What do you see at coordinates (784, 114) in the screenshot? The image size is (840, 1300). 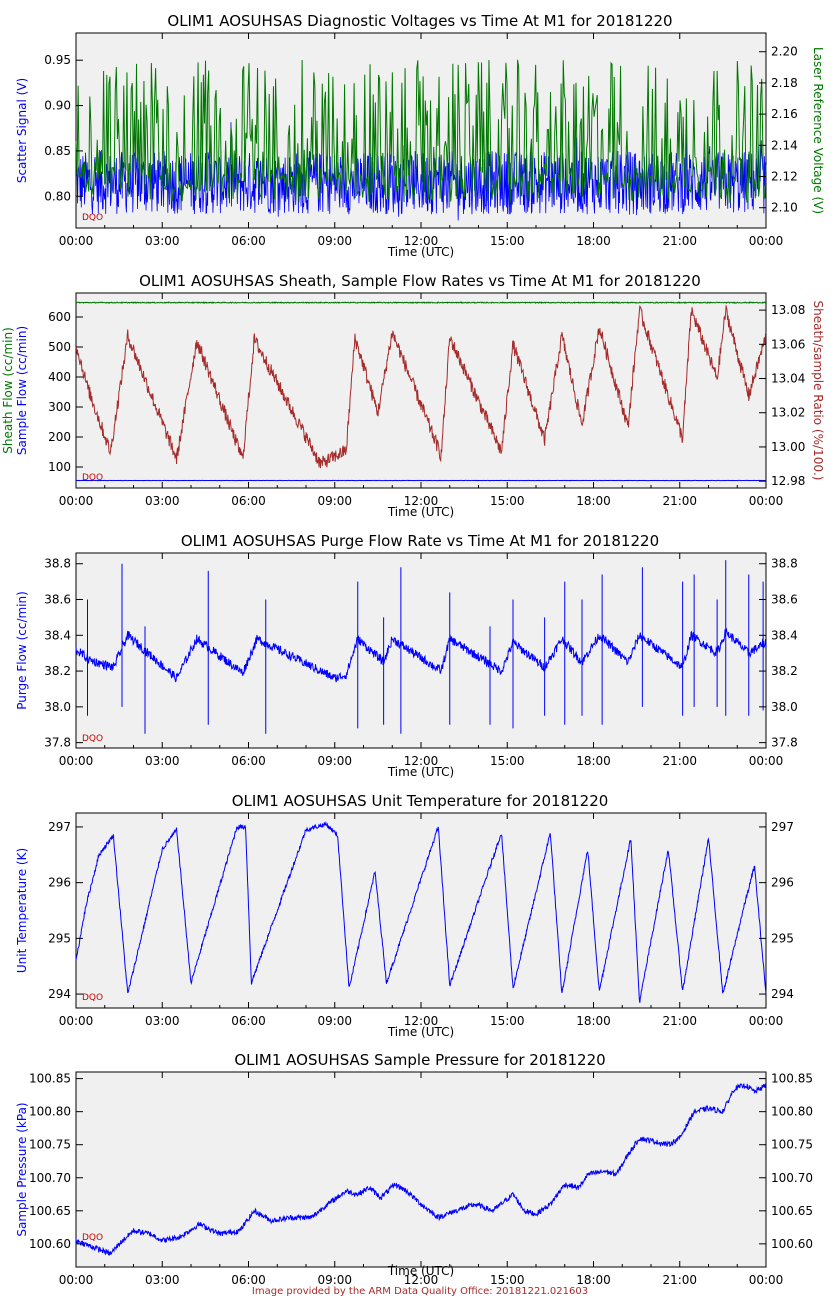 I see `y-tick-label-right: 2.16` at bounding box center [784, 114].